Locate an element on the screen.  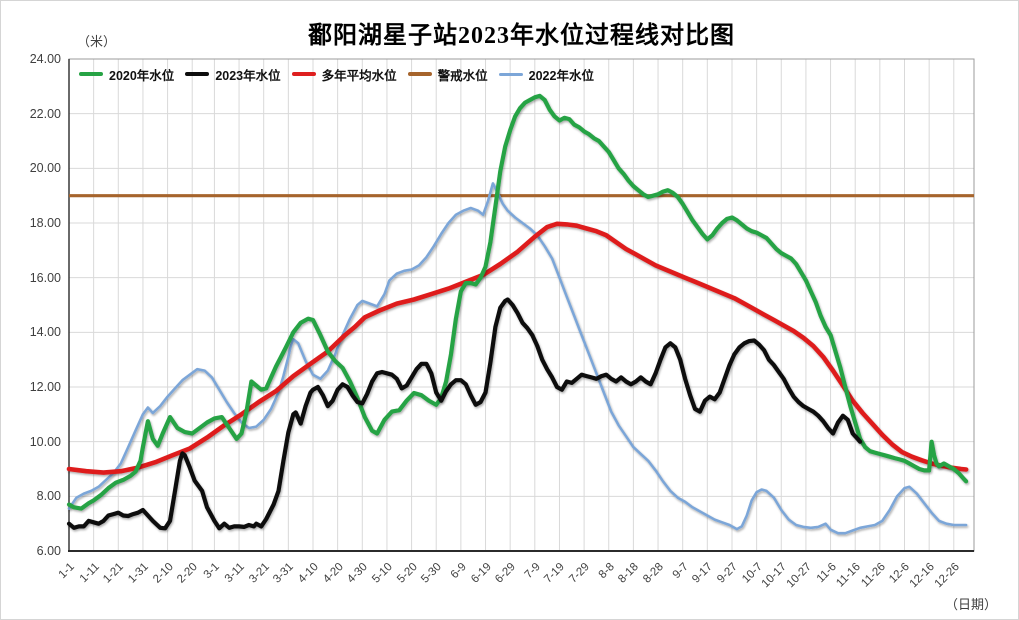
legend-item: 2023年水位 is located at coordinates (233, 74).